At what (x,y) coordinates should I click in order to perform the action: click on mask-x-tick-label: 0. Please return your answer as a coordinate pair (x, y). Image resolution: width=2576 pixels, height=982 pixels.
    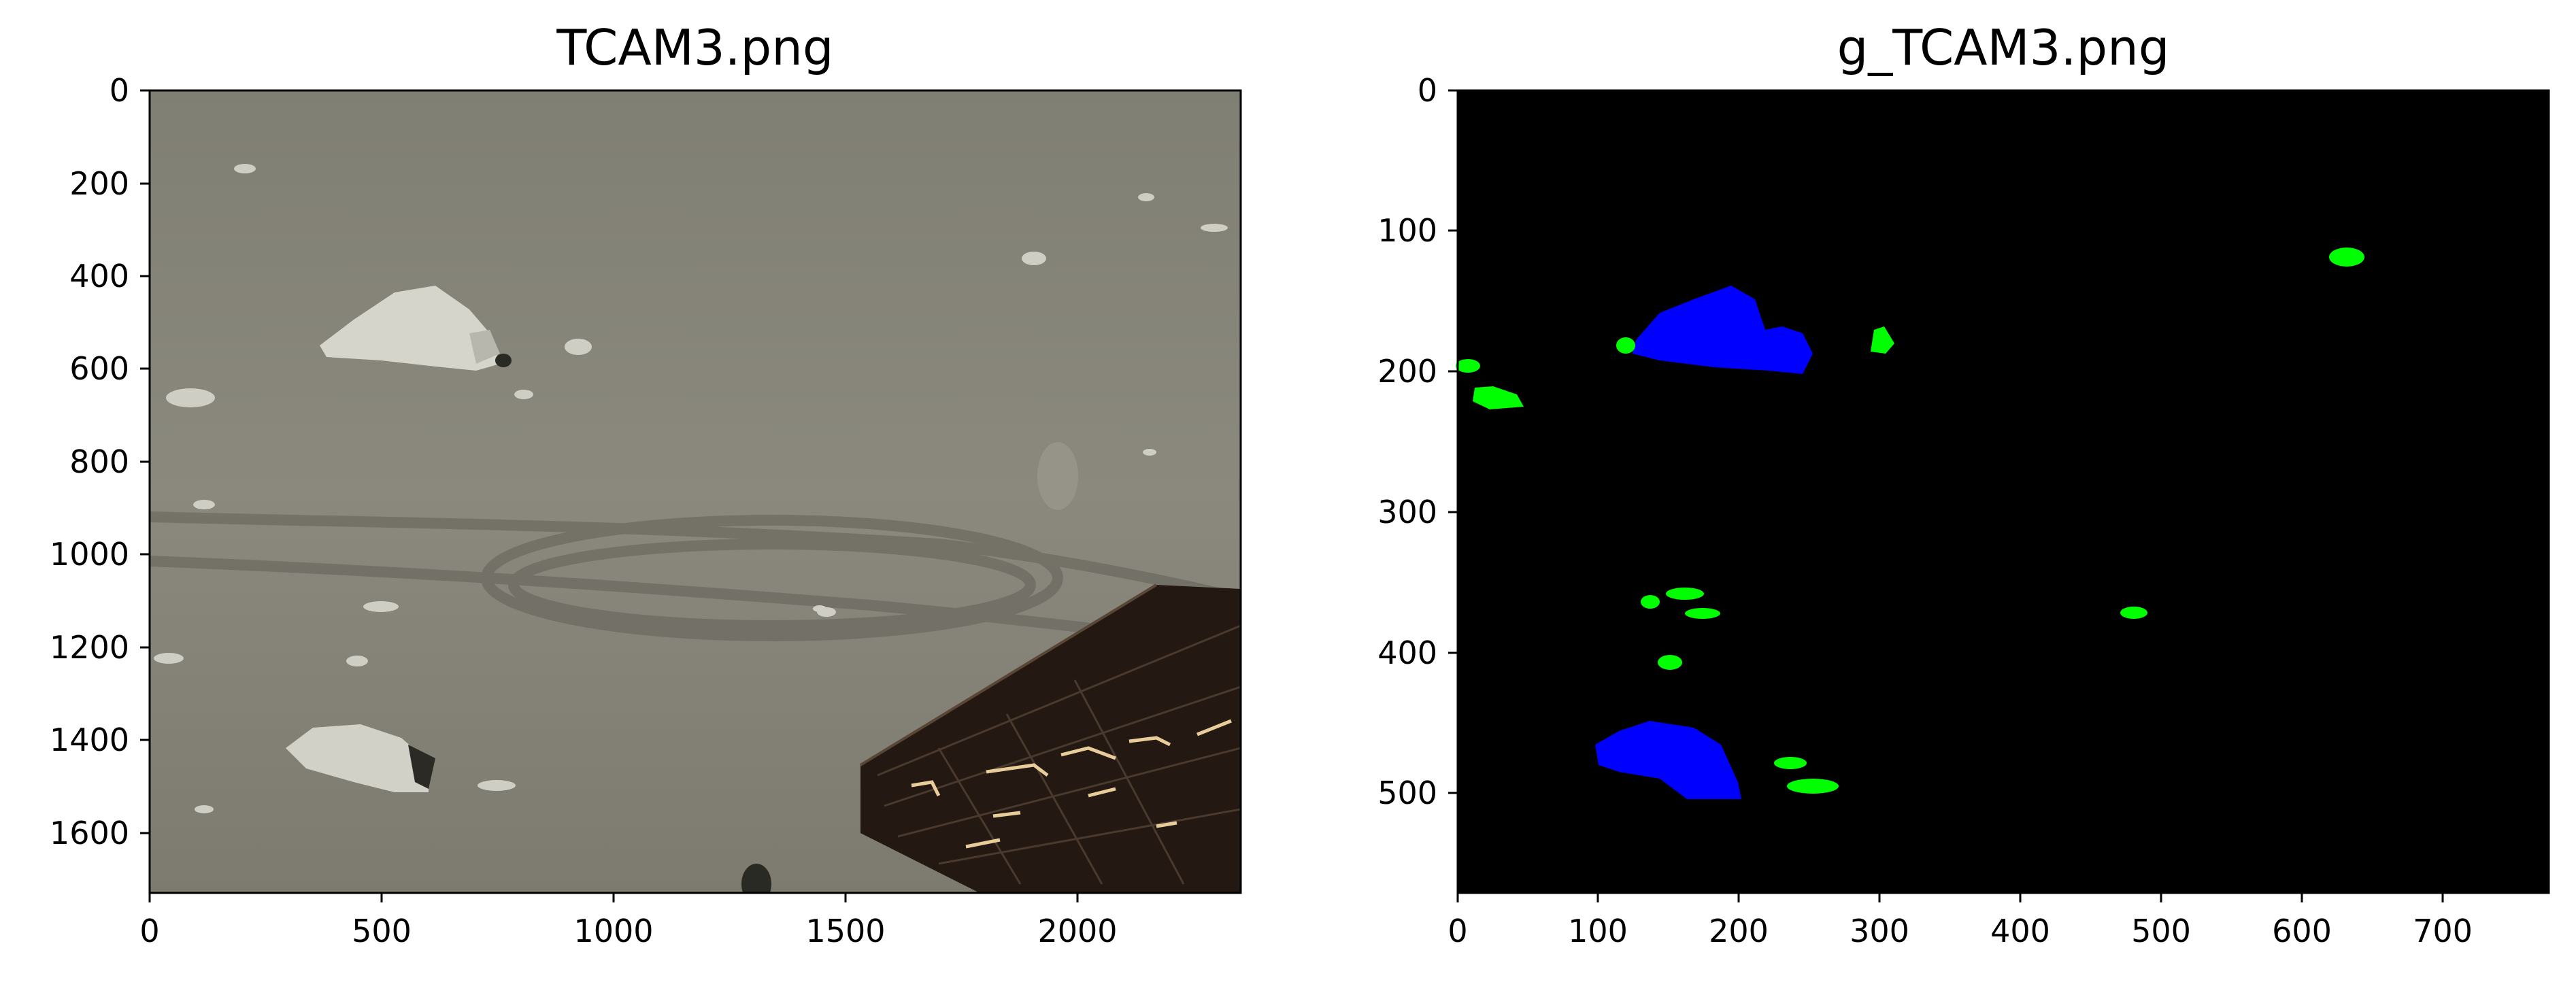
    Looking at the image, I should click on (1457, 931).